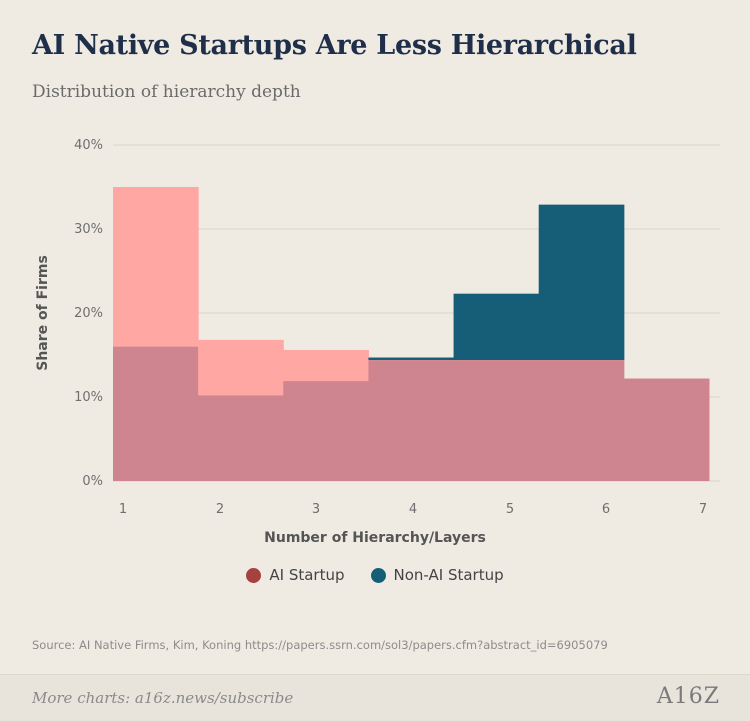  What do you see at coordinates (88, 397) in the screenshot?
I see `y-tick-label: 10%` at bounding box center [88, 397].